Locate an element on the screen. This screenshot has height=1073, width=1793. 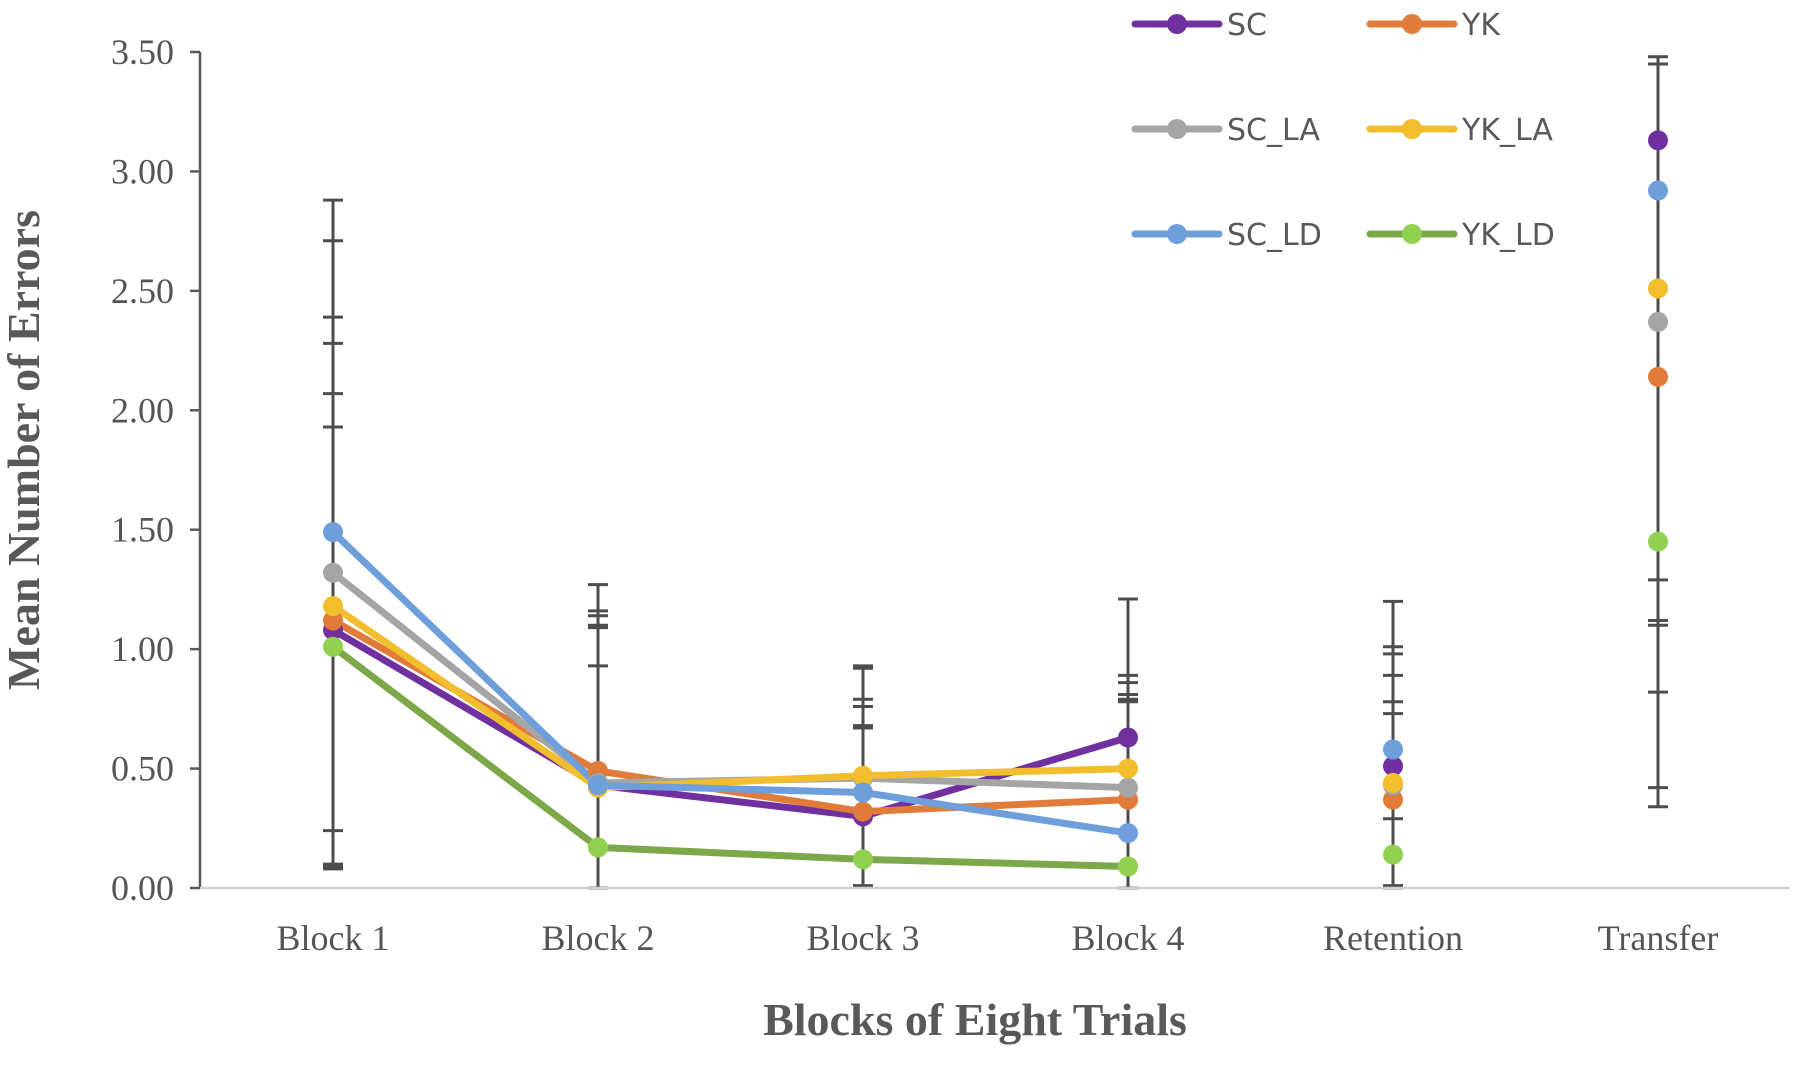
legend-entry-sc: SC is located at coordinates (1199, 25).